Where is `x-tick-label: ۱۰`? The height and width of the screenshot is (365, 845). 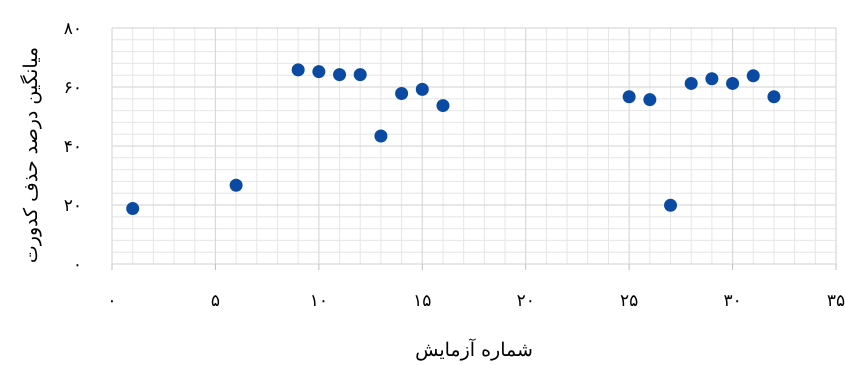 x-tick-label: ۱۰ is located at coordinates (319, 301).